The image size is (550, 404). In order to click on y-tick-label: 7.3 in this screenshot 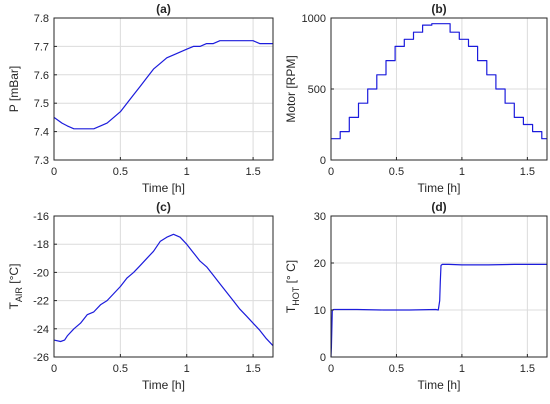, I will do `click(41, 161)`.